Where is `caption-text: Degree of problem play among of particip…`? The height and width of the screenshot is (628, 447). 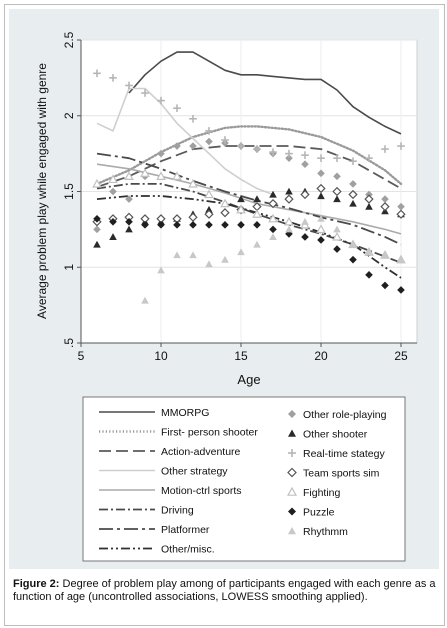 caption-text: Degree of problem play among of particip… is located at coordinates (224, 590).